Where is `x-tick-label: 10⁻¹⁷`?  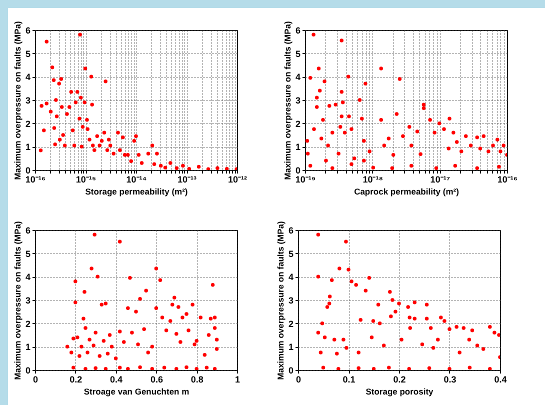
x-tick-label: 10⁻¹⁷ is located at coordinates (440, 179).